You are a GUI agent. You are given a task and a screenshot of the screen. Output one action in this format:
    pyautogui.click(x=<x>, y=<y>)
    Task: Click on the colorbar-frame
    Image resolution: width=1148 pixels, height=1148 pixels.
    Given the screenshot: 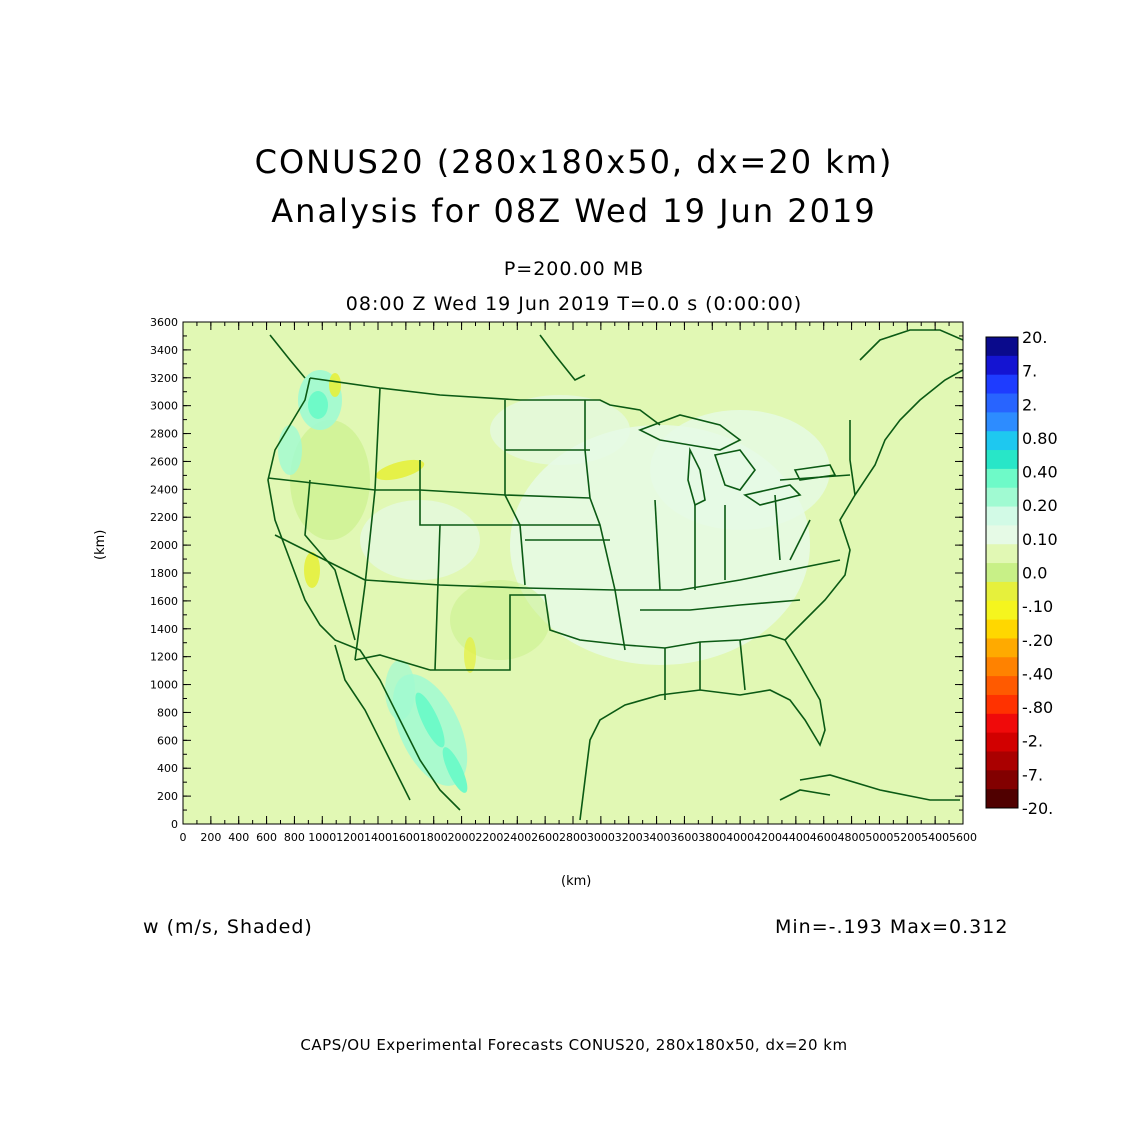 What is the action you would take?
    pyautogui.click(x=1002, y=572)
    